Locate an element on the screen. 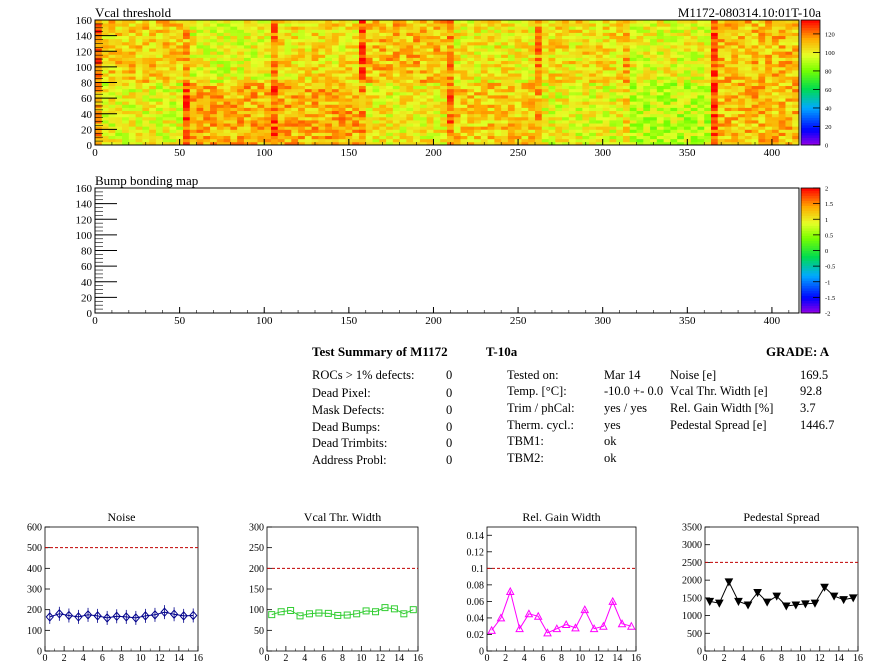  x-tick-label: 100 is located at coordinates (264, 153).